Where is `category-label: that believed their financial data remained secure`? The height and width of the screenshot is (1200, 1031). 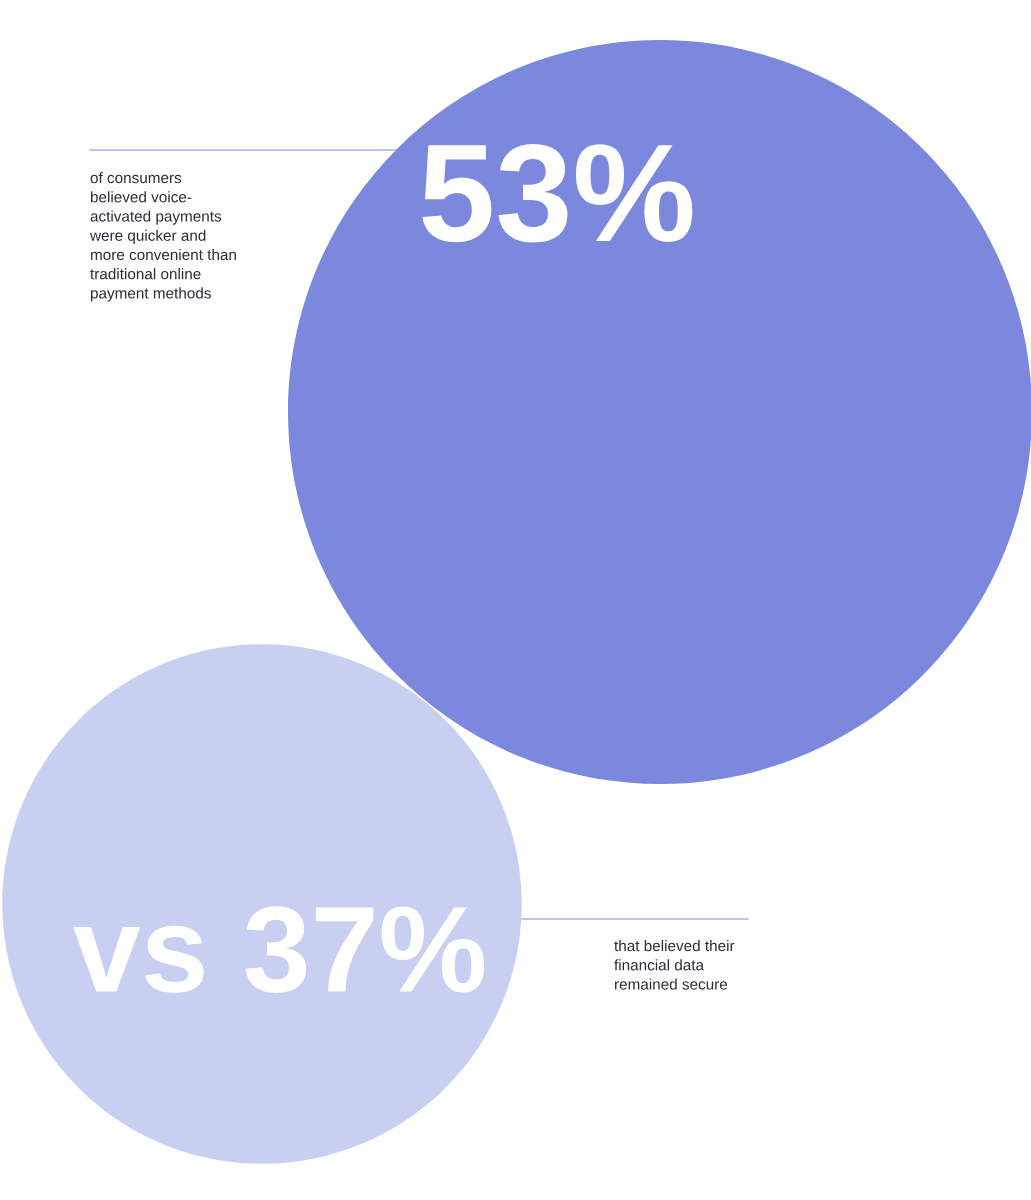
category-label: that believed their financial data remained secure is located at coordinates (674, 965).